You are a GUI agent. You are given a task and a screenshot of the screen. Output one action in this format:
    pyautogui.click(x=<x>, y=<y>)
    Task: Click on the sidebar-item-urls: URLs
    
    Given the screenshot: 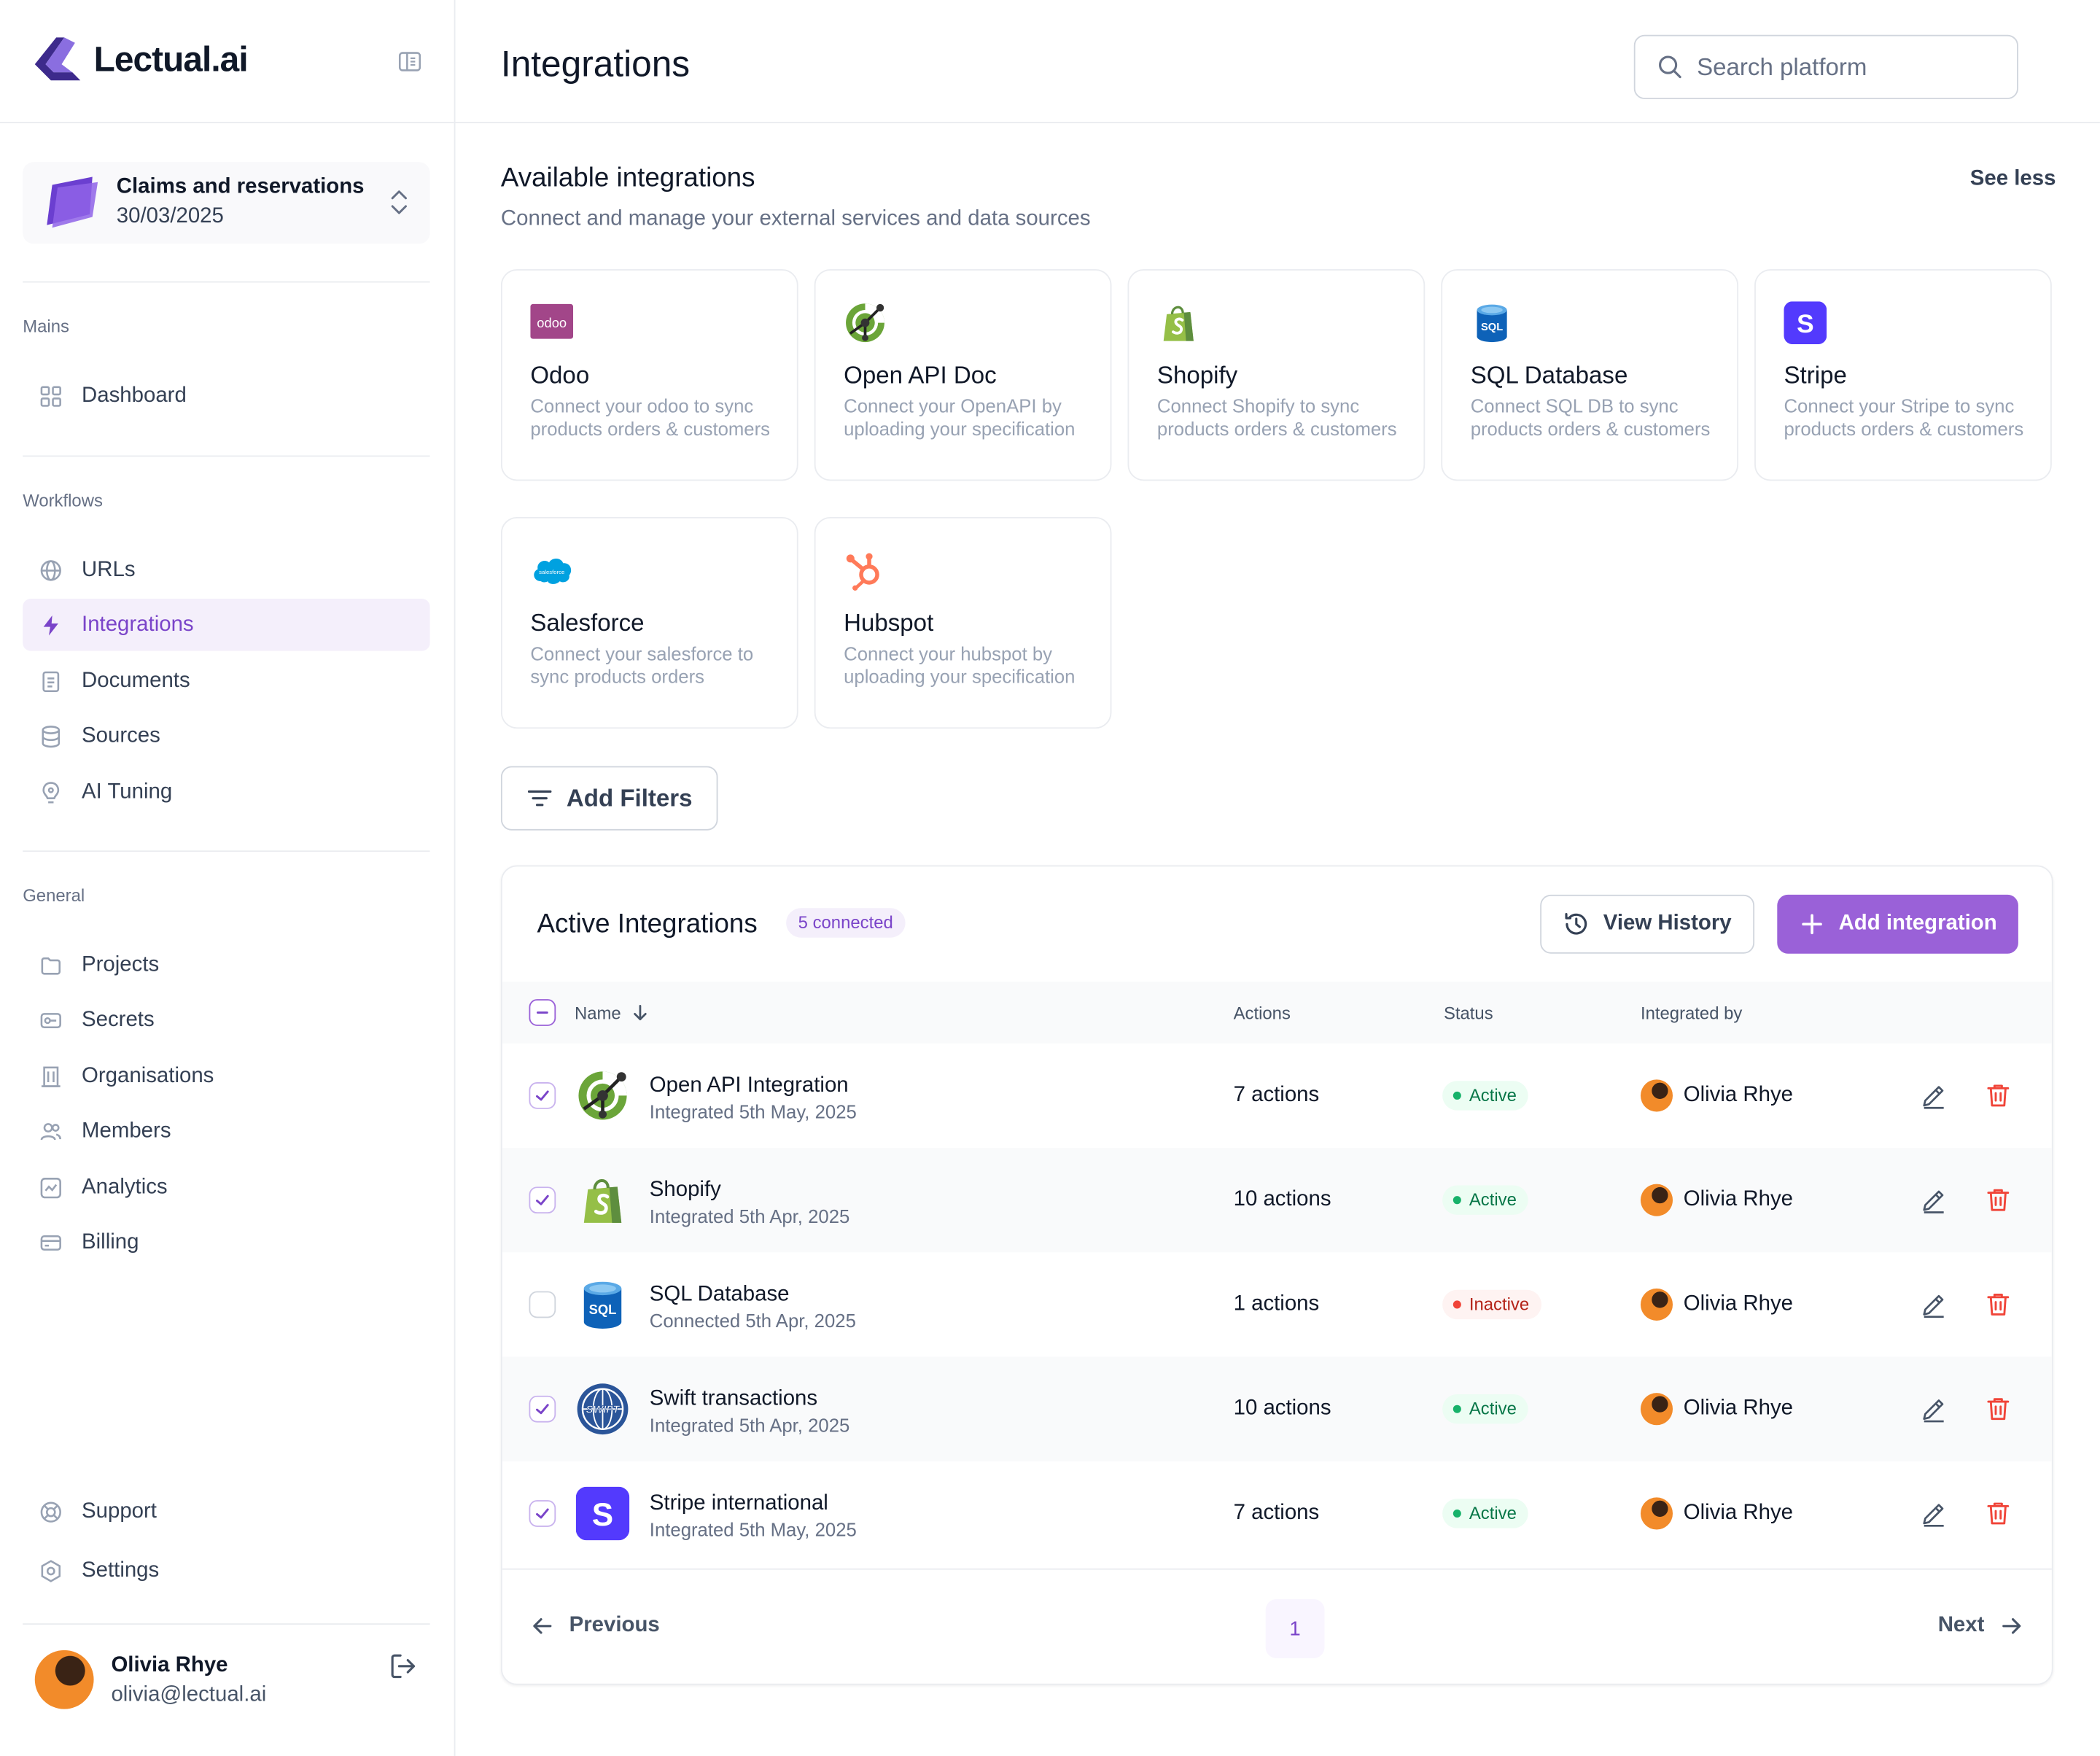 What is the action you would take?
    pyautogui.click(x=226, y=570)
    